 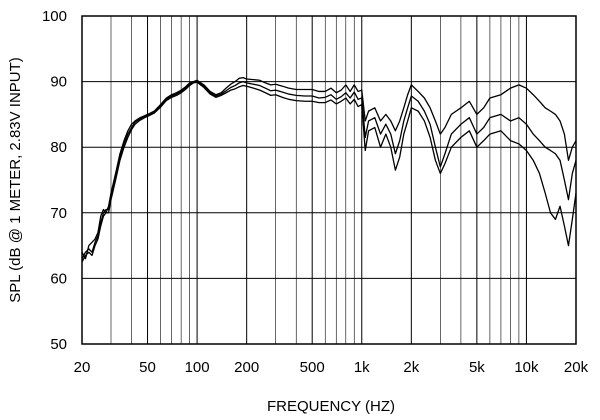 I want to click on x-tick-label: 5k, so click(x=477, y=367).